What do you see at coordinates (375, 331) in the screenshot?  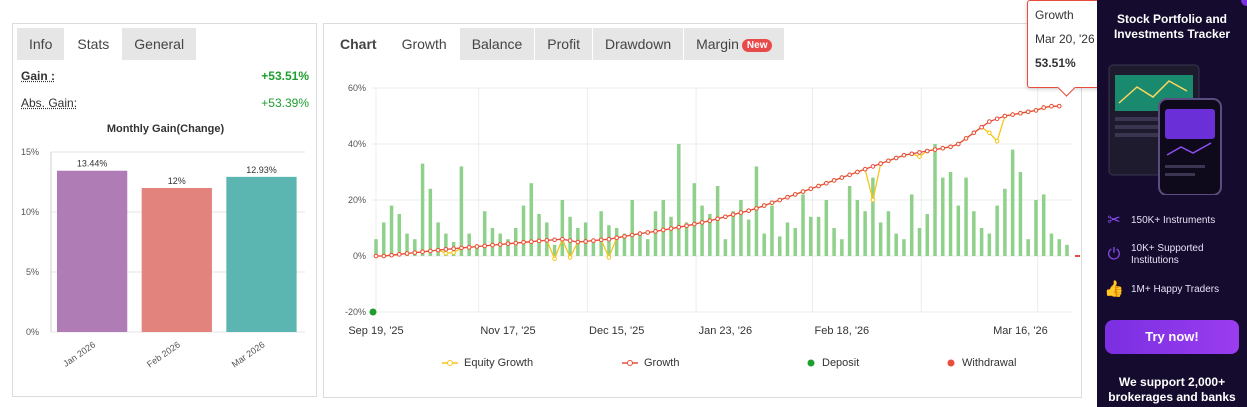 I see `line-x-tick-label: Sep 19, '25` at bounding box center [375, 331].